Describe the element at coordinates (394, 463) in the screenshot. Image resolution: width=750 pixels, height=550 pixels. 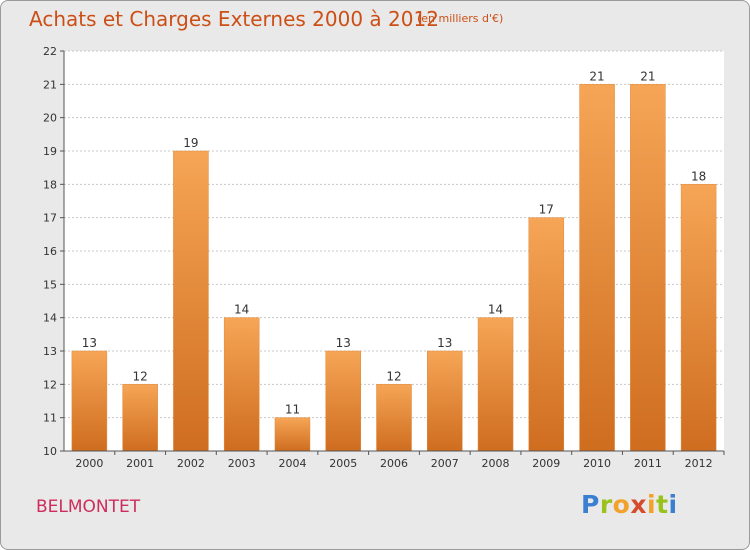
I see `x-tick-label: 2006` at that location.